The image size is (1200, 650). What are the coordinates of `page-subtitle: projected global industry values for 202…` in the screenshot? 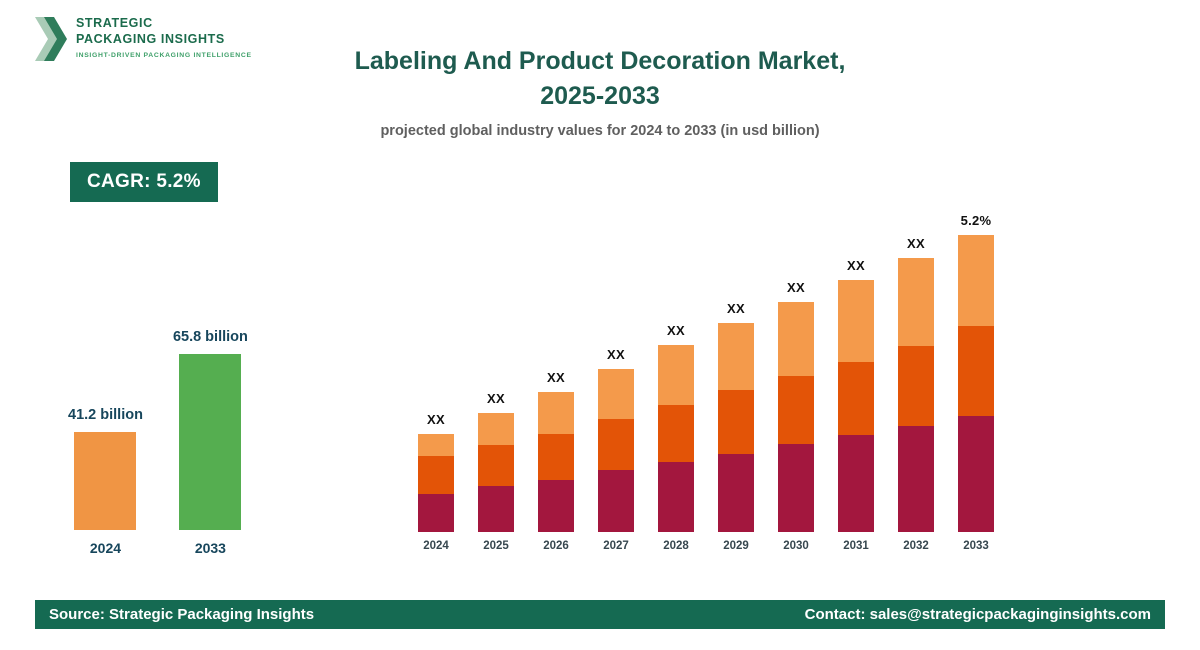 It's located at (600, 131).